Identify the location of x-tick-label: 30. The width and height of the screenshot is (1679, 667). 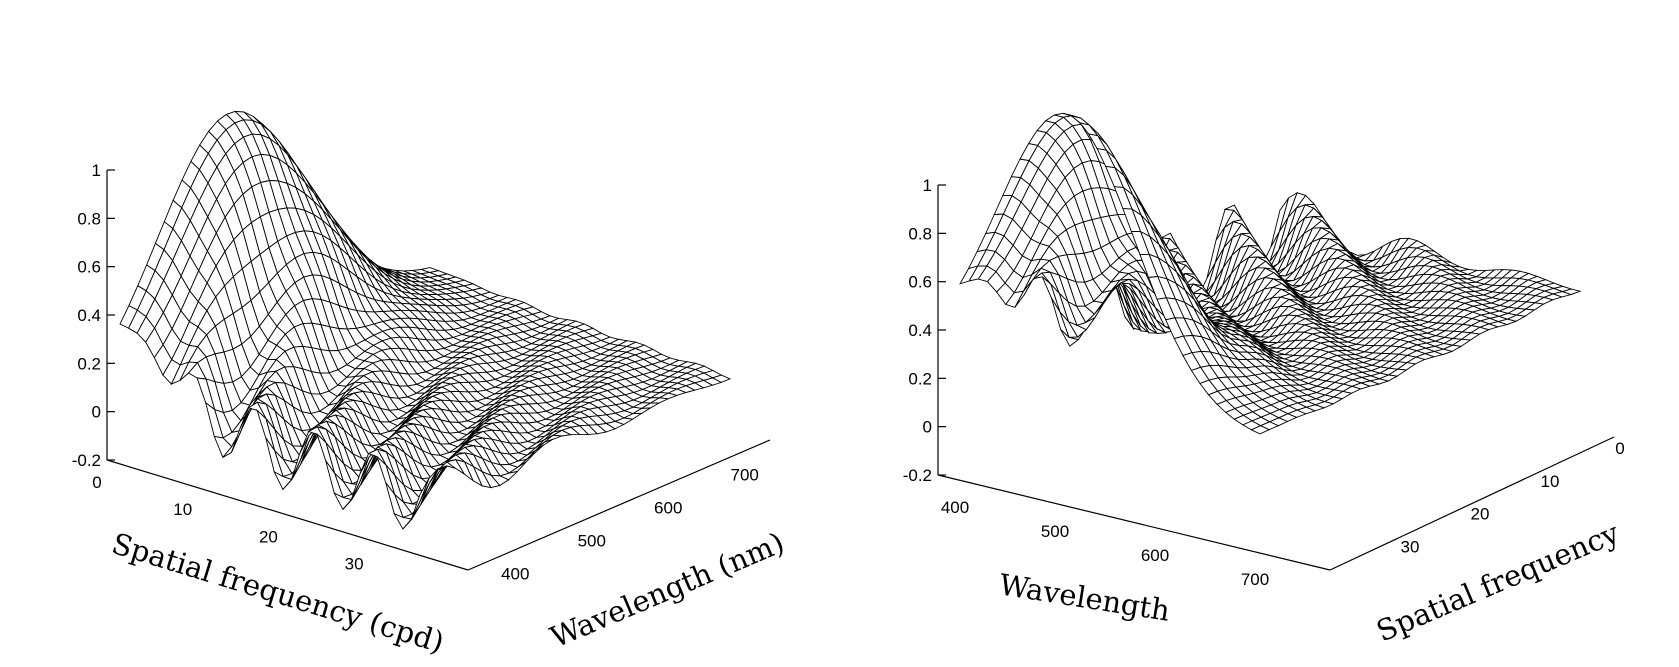
(354, 563).